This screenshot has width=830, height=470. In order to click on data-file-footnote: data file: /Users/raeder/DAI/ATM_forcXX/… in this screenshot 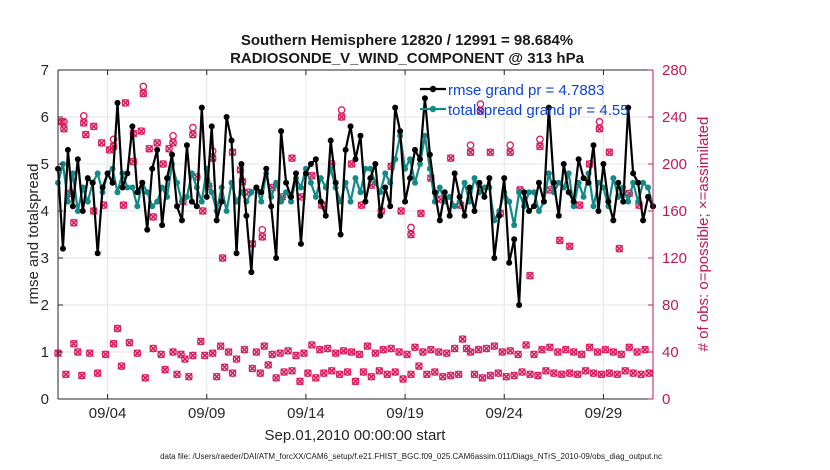, I will do `click(411, 456)`.